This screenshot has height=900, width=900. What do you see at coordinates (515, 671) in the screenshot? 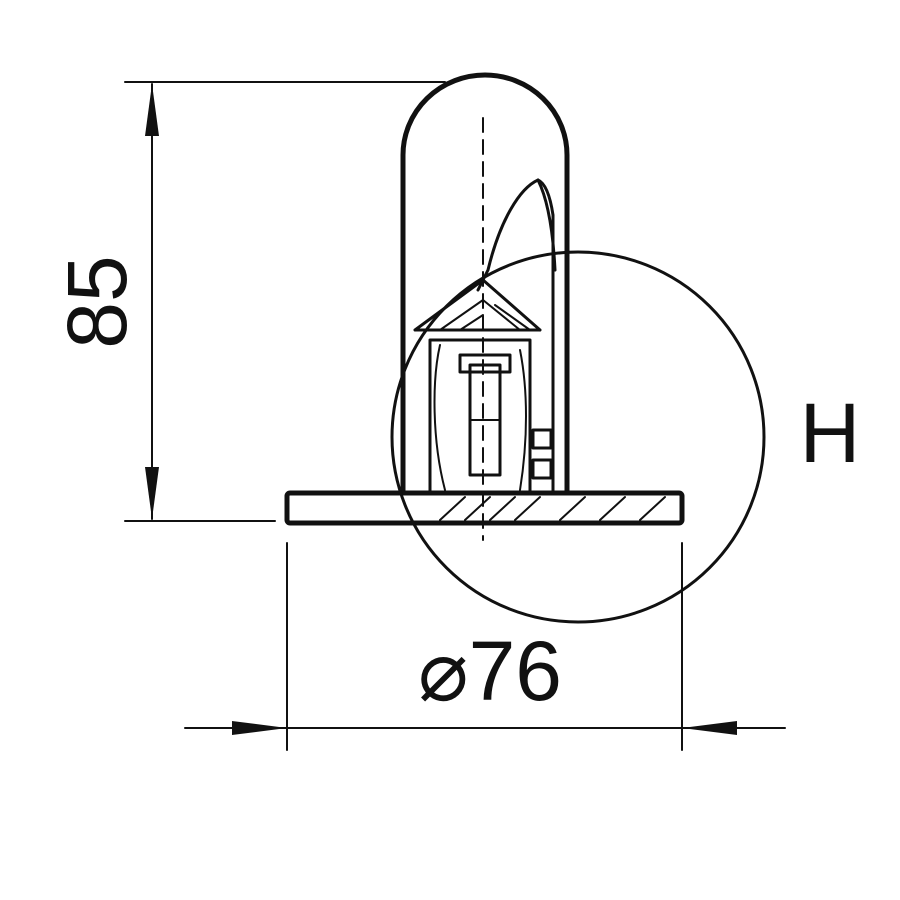
I see `diameter-number: 76` at bounding box center [515, 671].